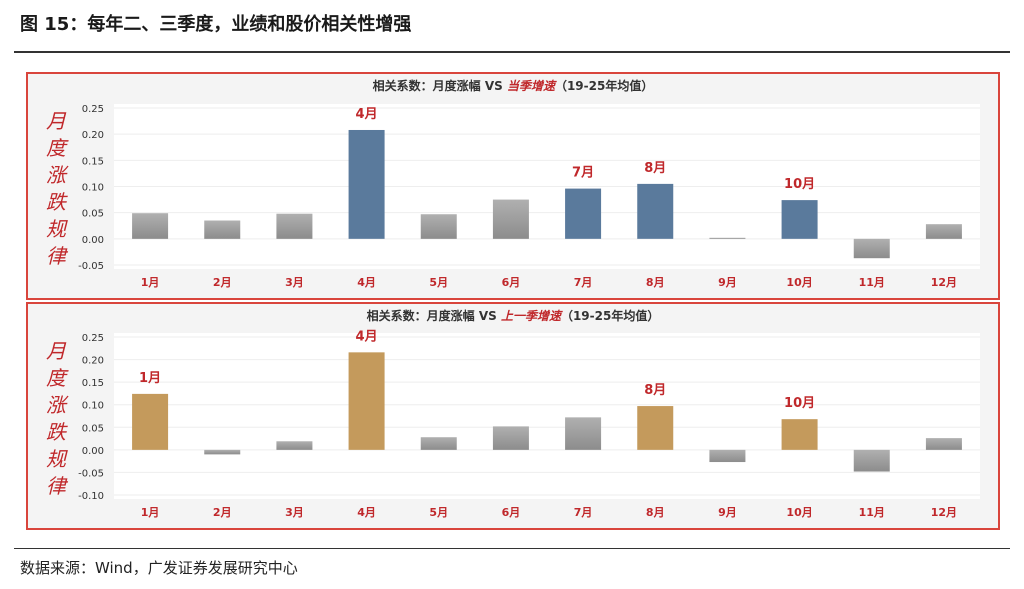 Image resolution: width=1024 pixels, height=589 pixels. I want to click on chart-title: 相关系数：月度涨幅 VS 当季增速（19-25年均值）, so click(513, 85).